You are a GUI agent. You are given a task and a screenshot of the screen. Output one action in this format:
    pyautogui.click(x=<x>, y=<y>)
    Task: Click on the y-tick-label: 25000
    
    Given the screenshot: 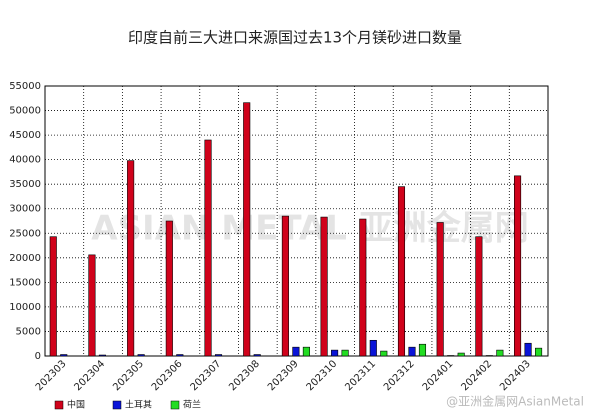 What is the action you would take?
    pyautogui.click(x=25, y=233)
    